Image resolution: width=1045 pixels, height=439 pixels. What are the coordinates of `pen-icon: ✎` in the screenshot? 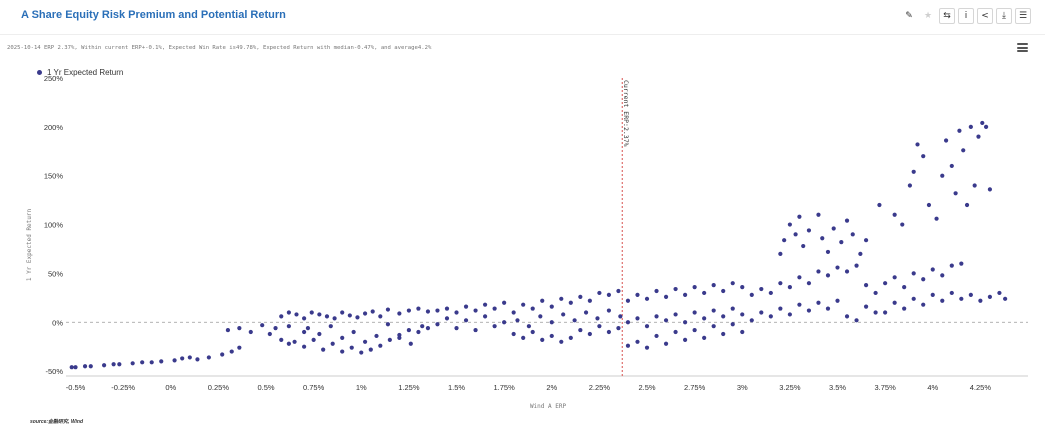 It's located at (909, 16).